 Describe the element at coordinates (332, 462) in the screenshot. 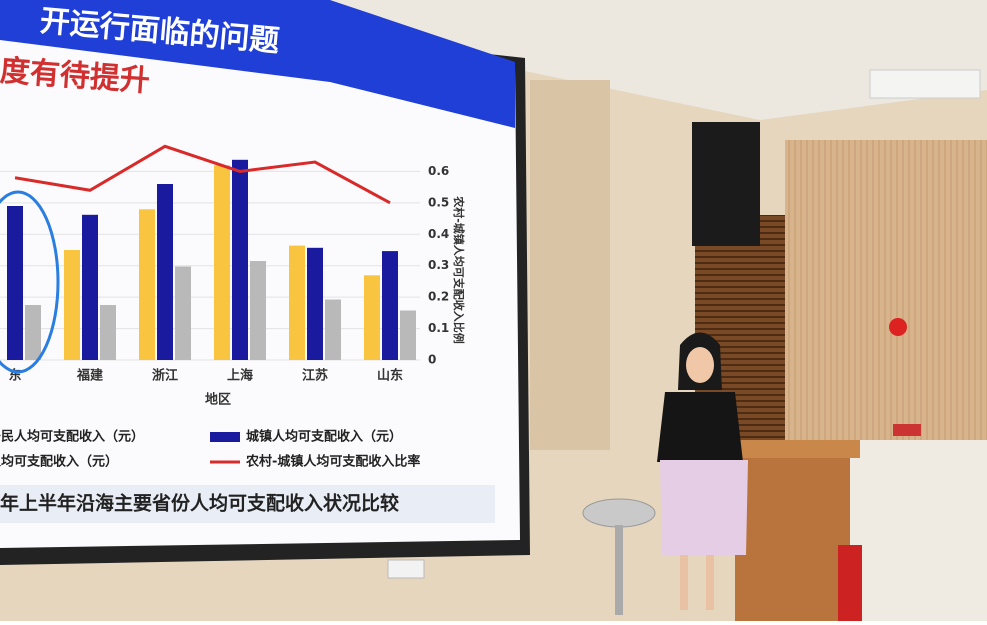

I see `legend-label: 农村-城镇人均可支配收入比率` at that location.